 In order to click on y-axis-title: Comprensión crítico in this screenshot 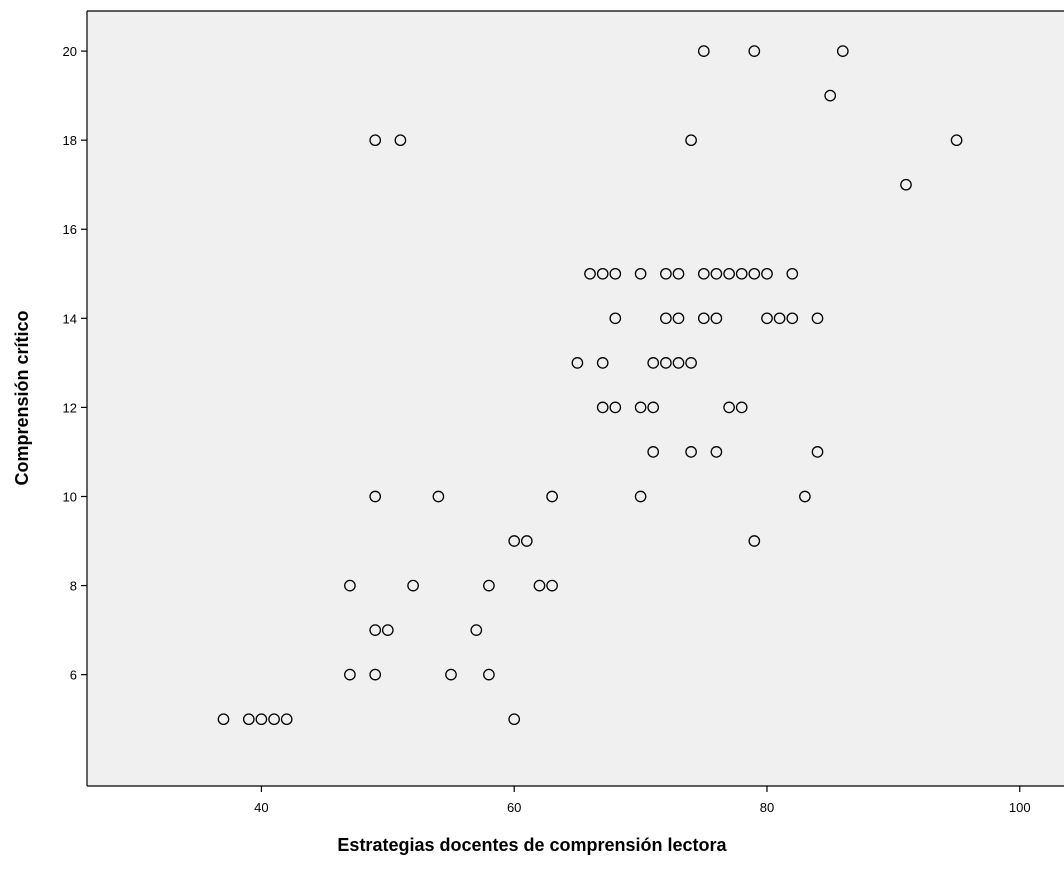, I will do `click(22, 397)`.